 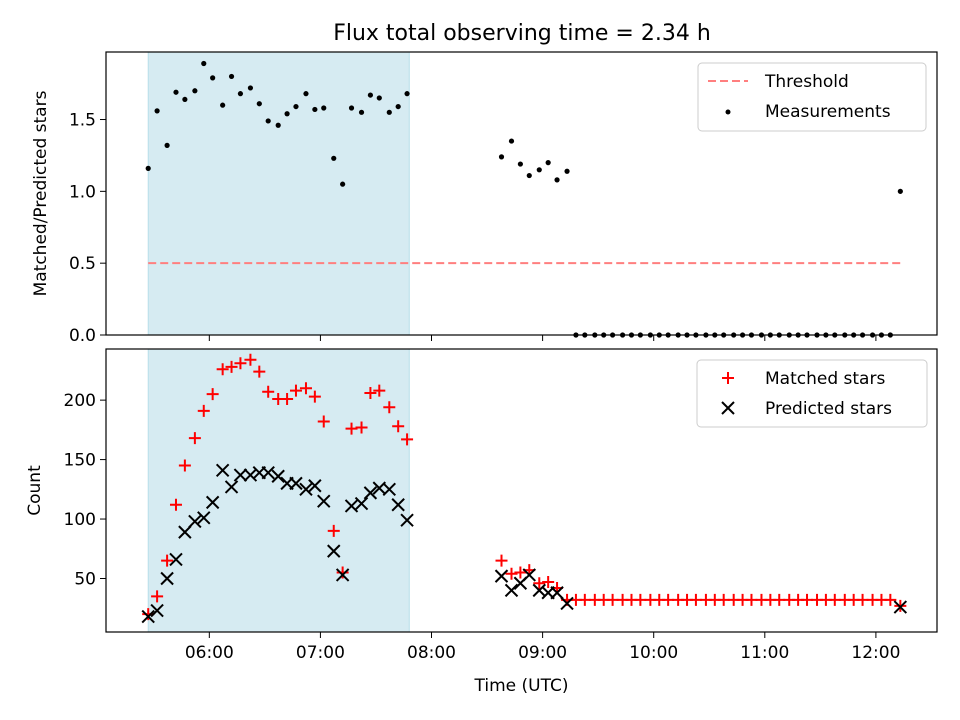 What do you see at coordinates (320, 653) in the screenshot?
I see `count-xtick-label: 07:00` at bounding box center [320, 653].